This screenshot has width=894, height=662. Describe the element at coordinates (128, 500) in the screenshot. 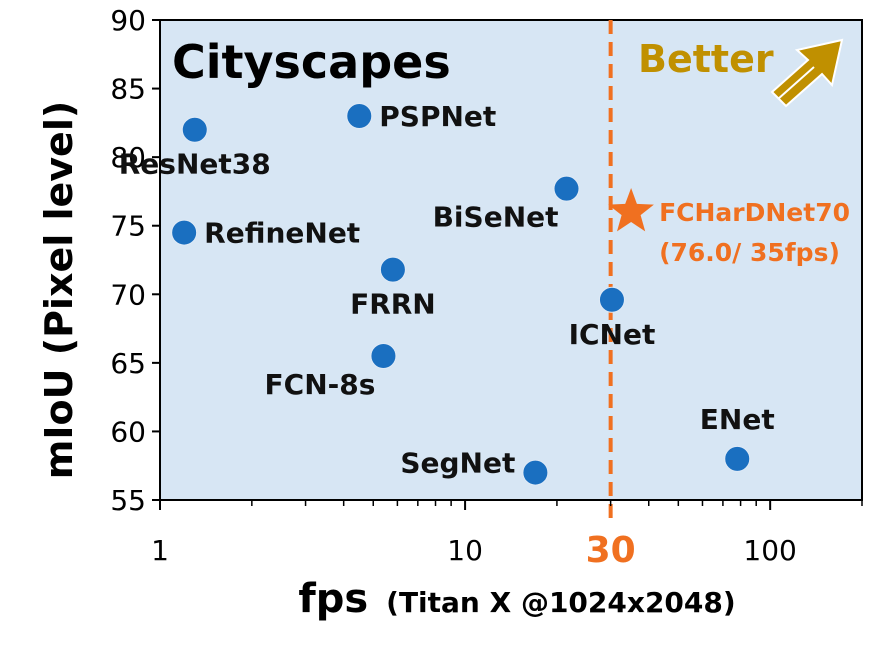

I see `y-tick-label: 55` at that location.